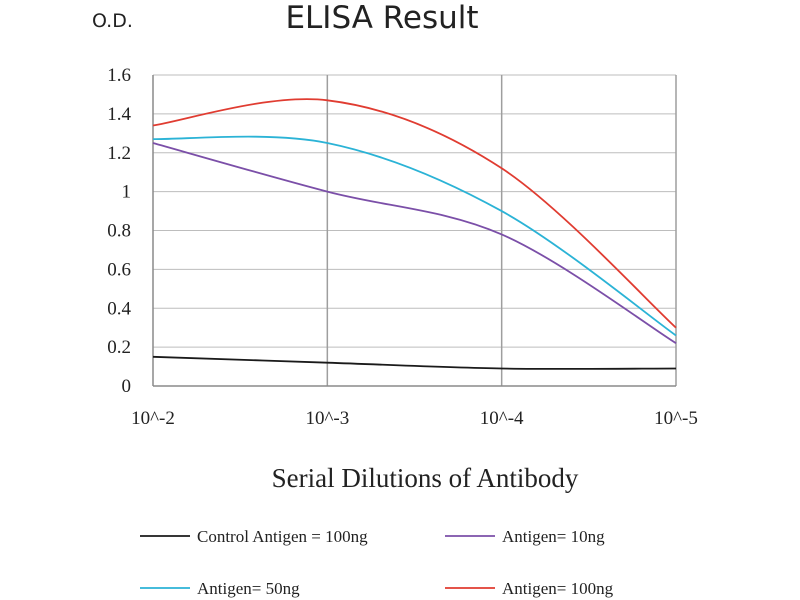  Describe the element at coordinates (127, 192) in the screenshot. I see `y-tick-label: 1` at that location.